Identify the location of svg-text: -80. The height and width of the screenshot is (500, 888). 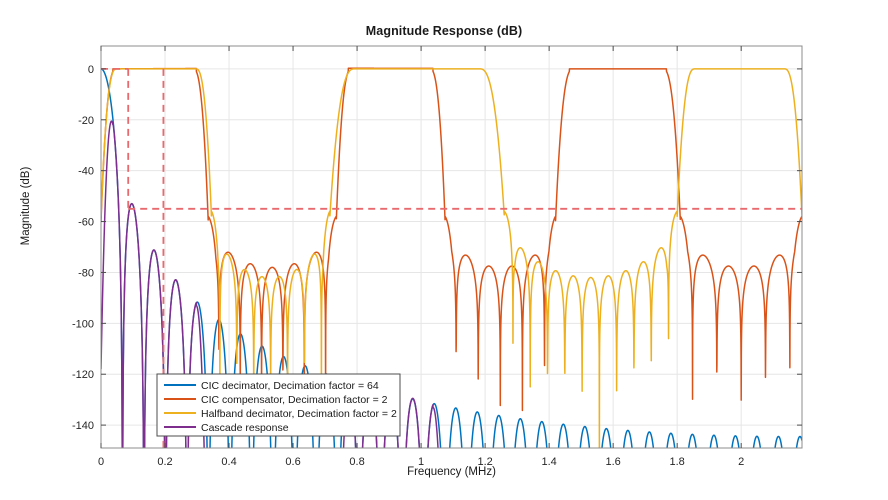
(86, 273).